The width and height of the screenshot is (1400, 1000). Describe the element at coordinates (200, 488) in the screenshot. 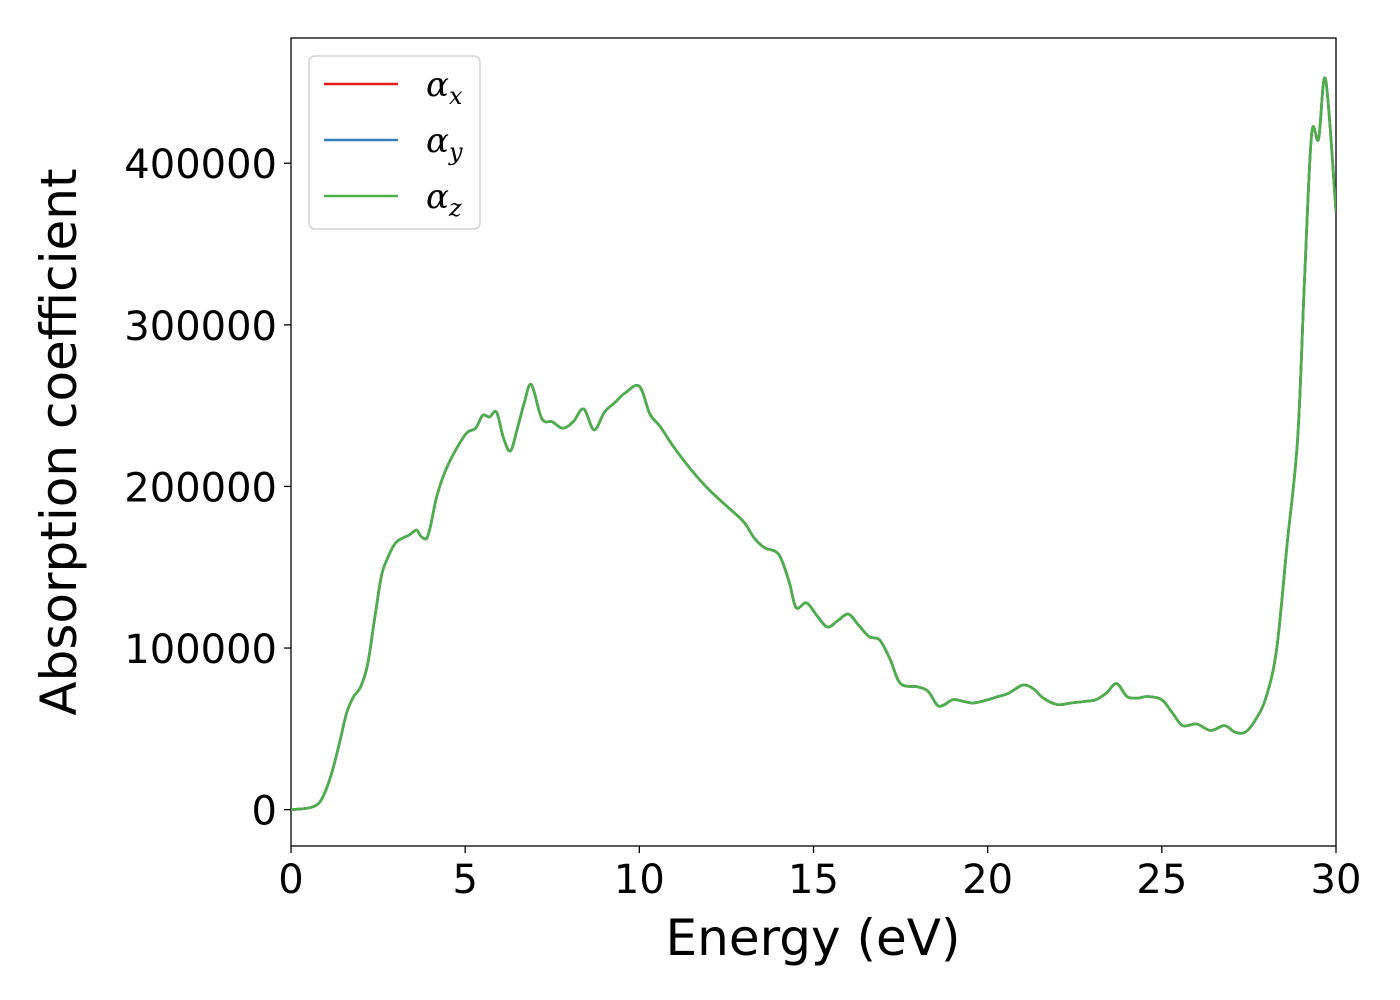

I see `y-tick-label: 200000` at that location.